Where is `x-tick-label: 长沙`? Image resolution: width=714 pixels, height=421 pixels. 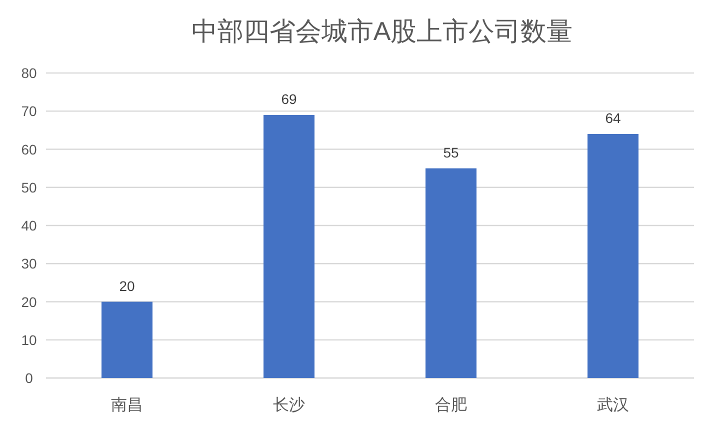 x-tick-label: 长沙 is located at coordinates (289, 405).